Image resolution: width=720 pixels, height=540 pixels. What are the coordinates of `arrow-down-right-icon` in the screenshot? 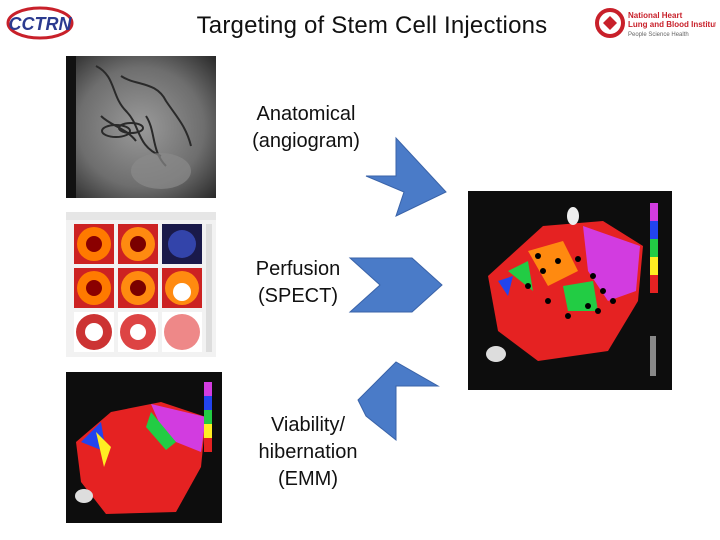 It's located at (406, 176).